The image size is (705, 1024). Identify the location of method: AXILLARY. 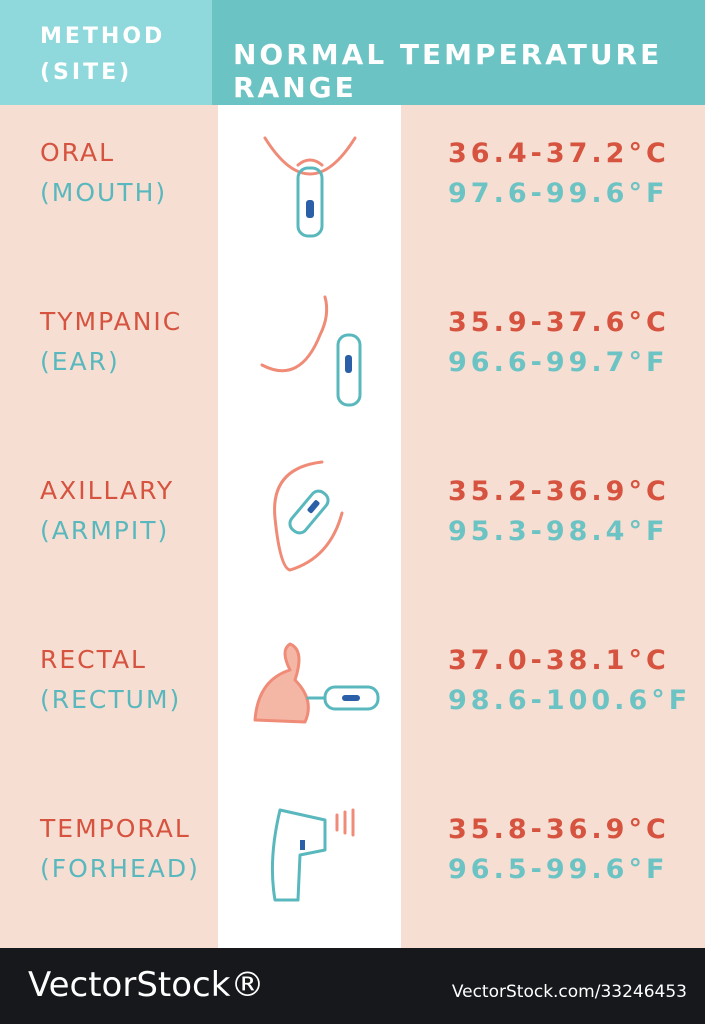
(107, 490).